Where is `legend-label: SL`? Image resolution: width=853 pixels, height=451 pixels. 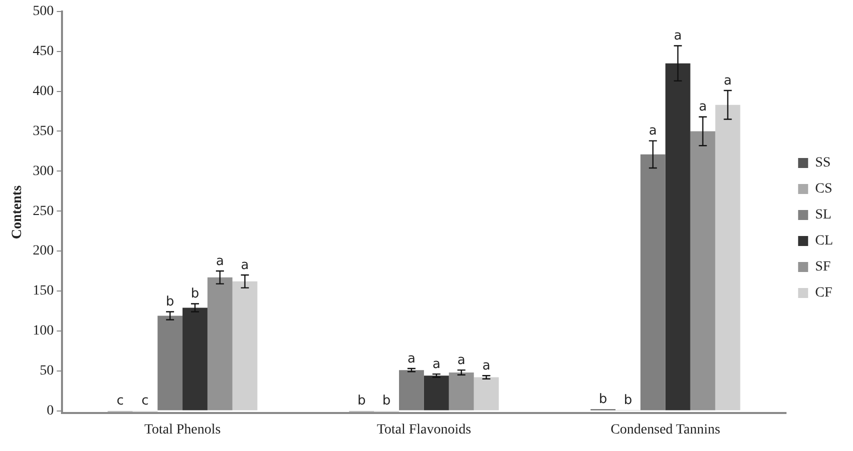 legend-label: SL is located at coordinates (823, 215).